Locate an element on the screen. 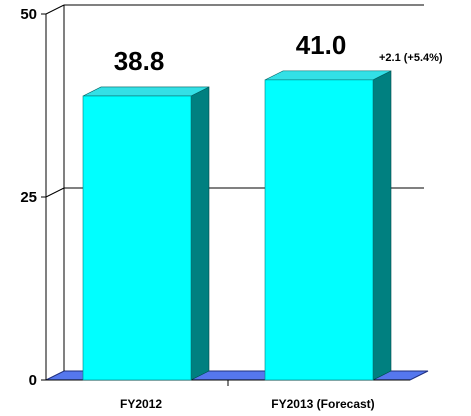  value-label-1: 41.0 is located at coordinates (321, 45).